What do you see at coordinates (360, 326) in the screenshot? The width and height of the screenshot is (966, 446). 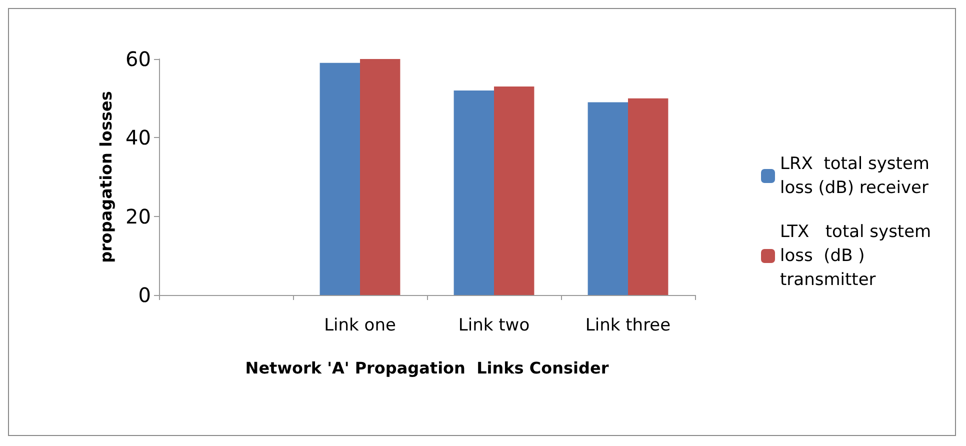 I see `x-tick-label: Link one` at bounding box center [360, 326].